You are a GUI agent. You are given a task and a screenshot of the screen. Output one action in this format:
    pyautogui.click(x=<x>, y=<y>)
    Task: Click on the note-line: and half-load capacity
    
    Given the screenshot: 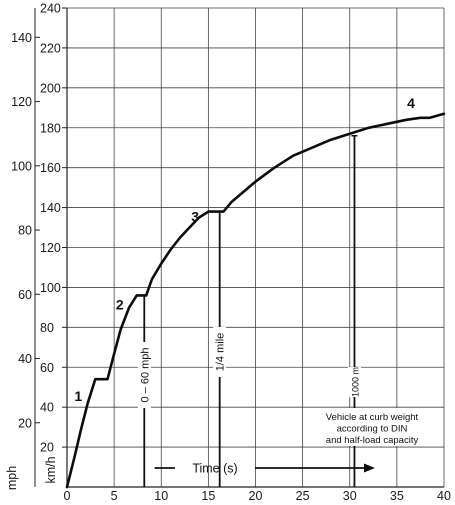 What is the action you would take?
    pyautogui.click(x=372, y=440)
    